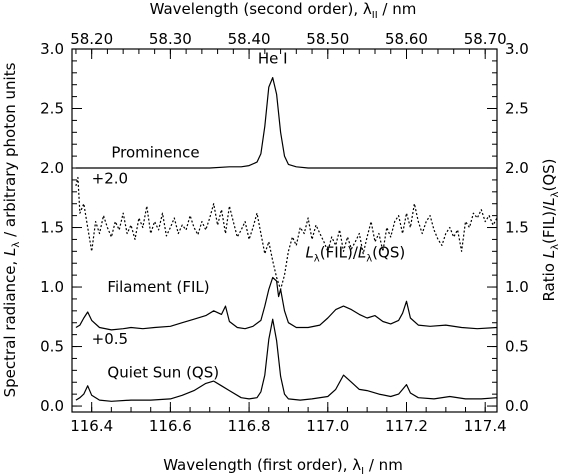  Describe the element at coordinates (273, 58) in the screenshot. I see `annotation-he: He I` at that location.